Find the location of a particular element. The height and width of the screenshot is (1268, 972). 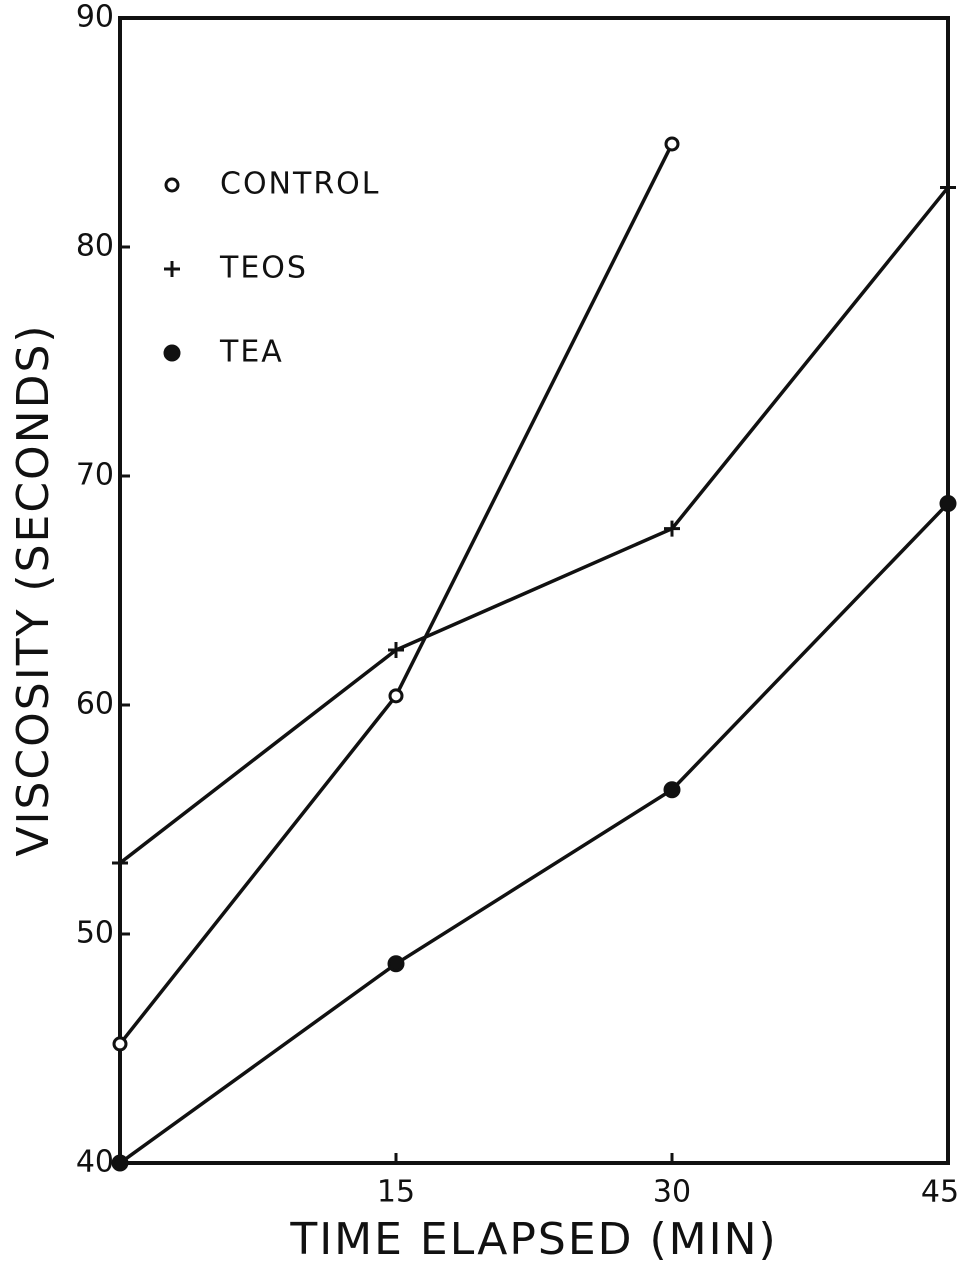

legend-label: TEA is located at coordinates (251, 352).